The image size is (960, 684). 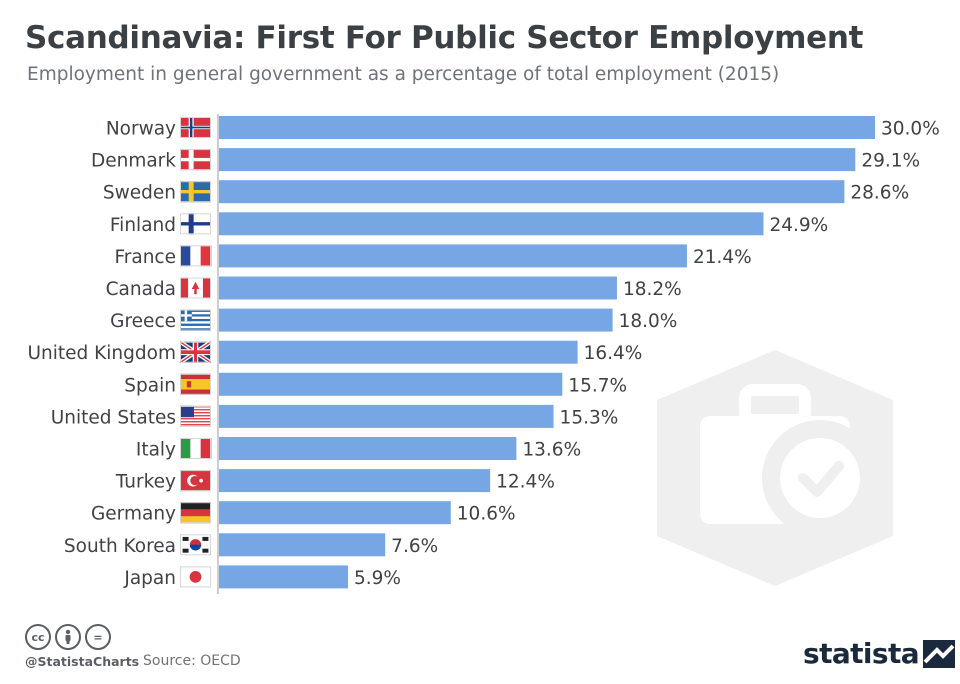 What do you see at coordinates (133, 514) in the screenshot?
I see `category-label-germany: Germany` at bounding box center [133, 514].